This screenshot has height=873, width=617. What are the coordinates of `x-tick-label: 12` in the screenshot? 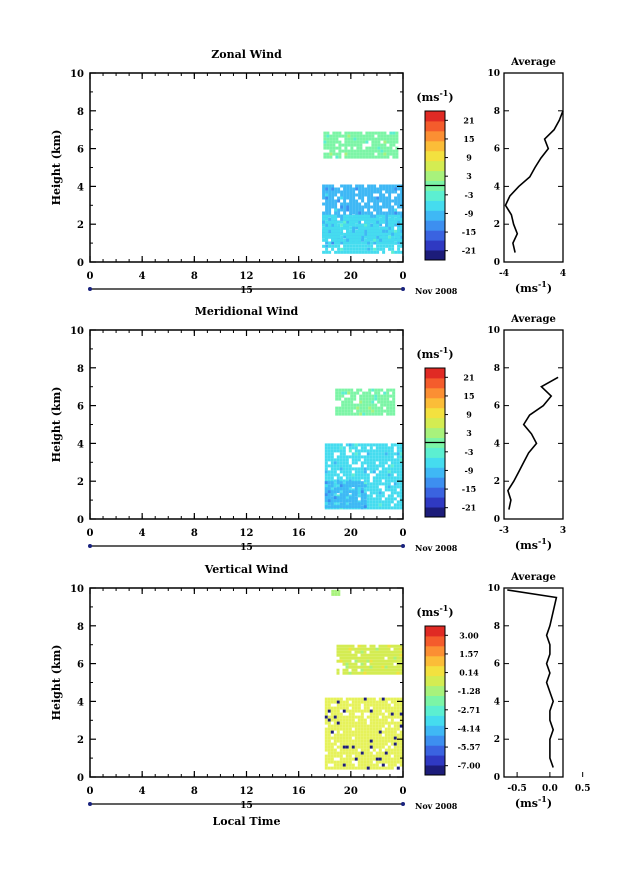 It's located at (247, 276).